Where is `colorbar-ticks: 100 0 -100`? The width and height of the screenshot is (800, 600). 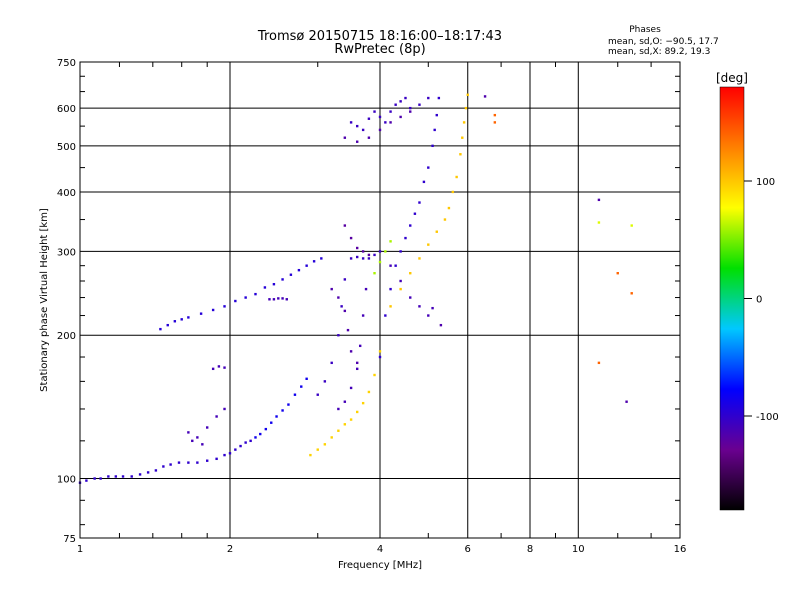 colorbar-ticks: 100 0 -100 is located at coordinates (761, 300).